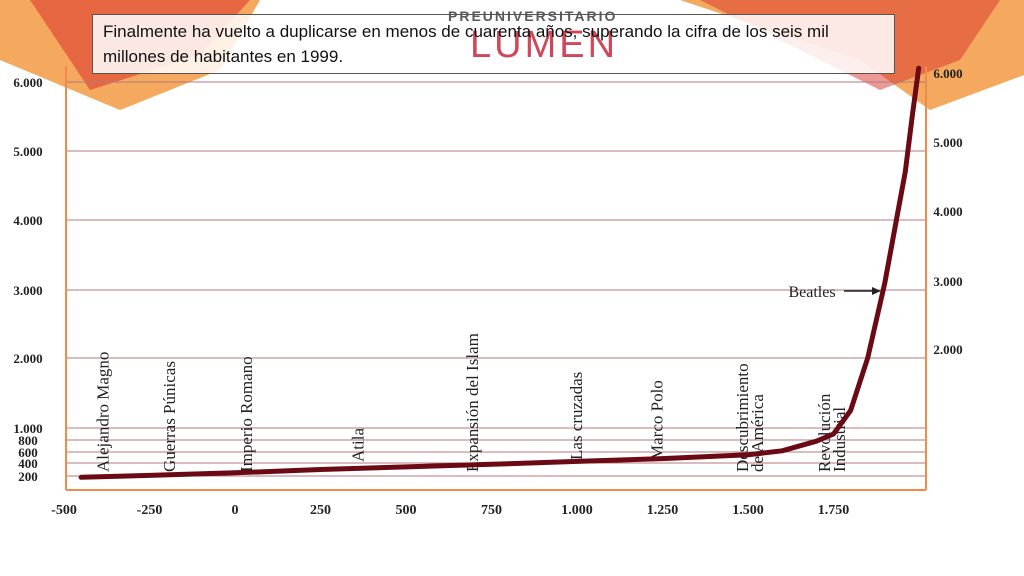 The width and height of the screenshot is (1024, 576). I want to click on x-tick-label: -500, so click(64, 510).